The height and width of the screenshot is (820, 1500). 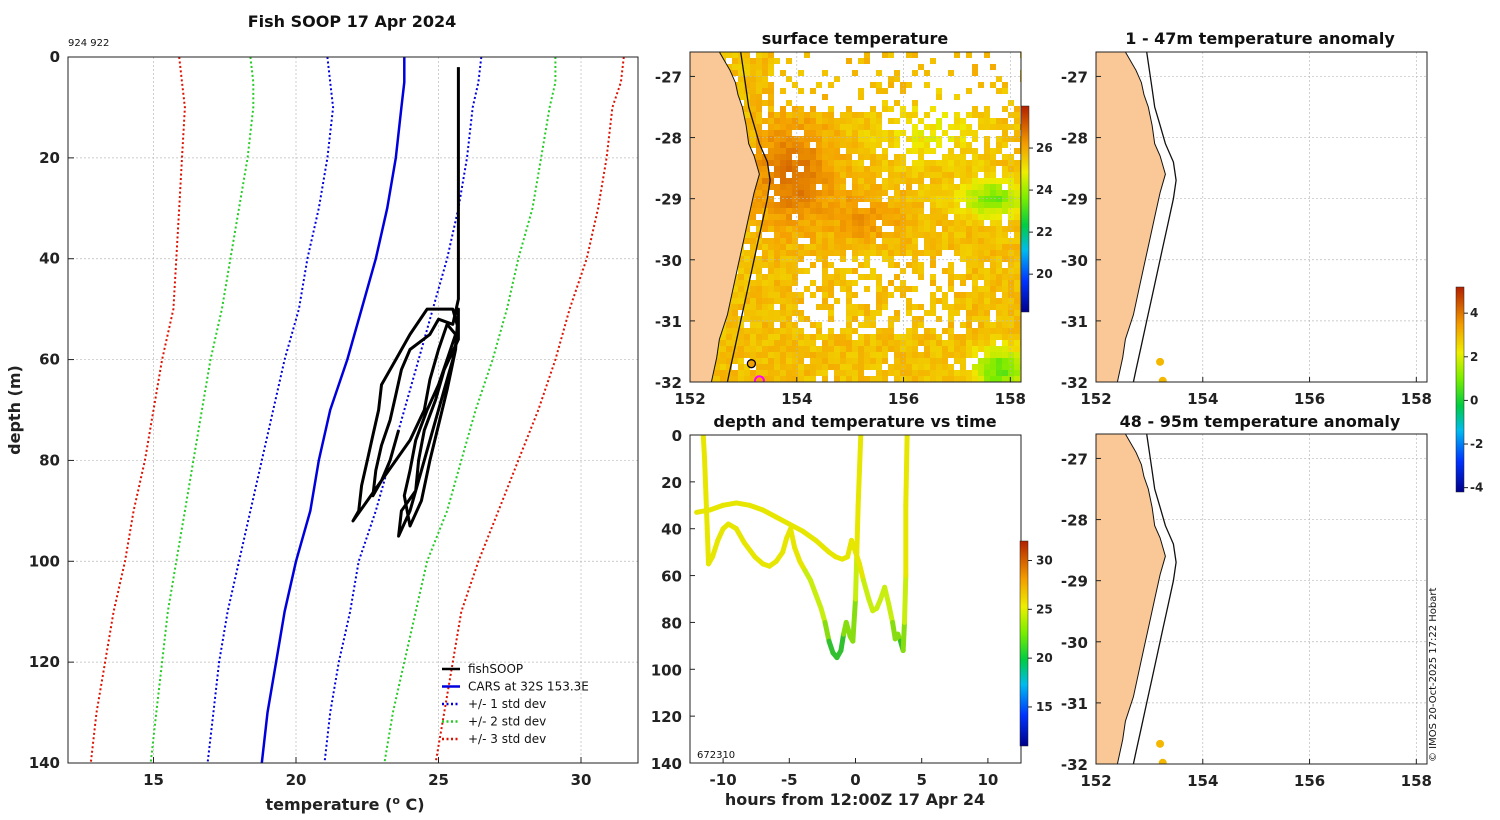 I want to click on anom1-ytick-label: -32, so click(x=1074, y=383).